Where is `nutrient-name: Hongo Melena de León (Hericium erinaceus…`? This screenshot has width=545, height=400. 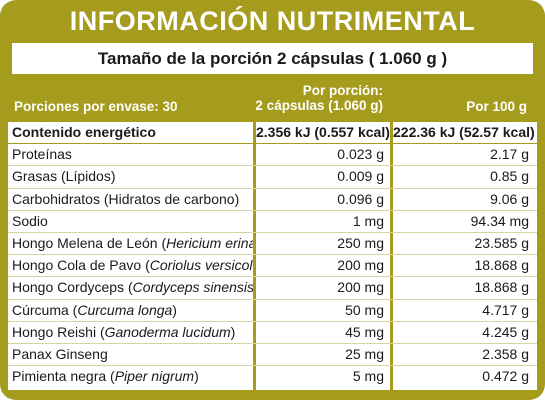
nutrient-name: Hongo Melena de León (Hericium erinaceus… is located at coordinates (132, 244).